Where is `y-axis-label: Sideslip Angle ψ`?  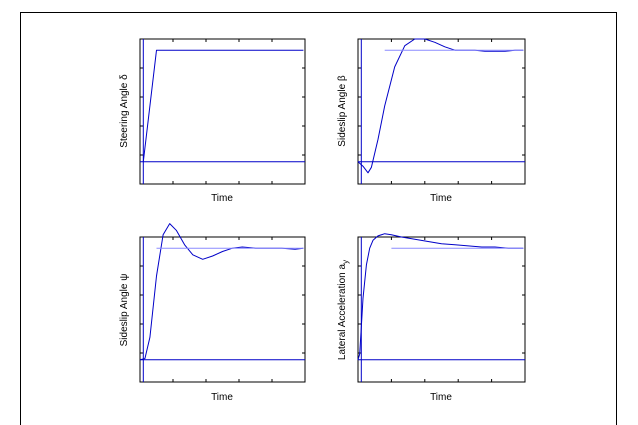
y-axis-label: Sideslip Angle ψ is located at coordinates (124, 310).